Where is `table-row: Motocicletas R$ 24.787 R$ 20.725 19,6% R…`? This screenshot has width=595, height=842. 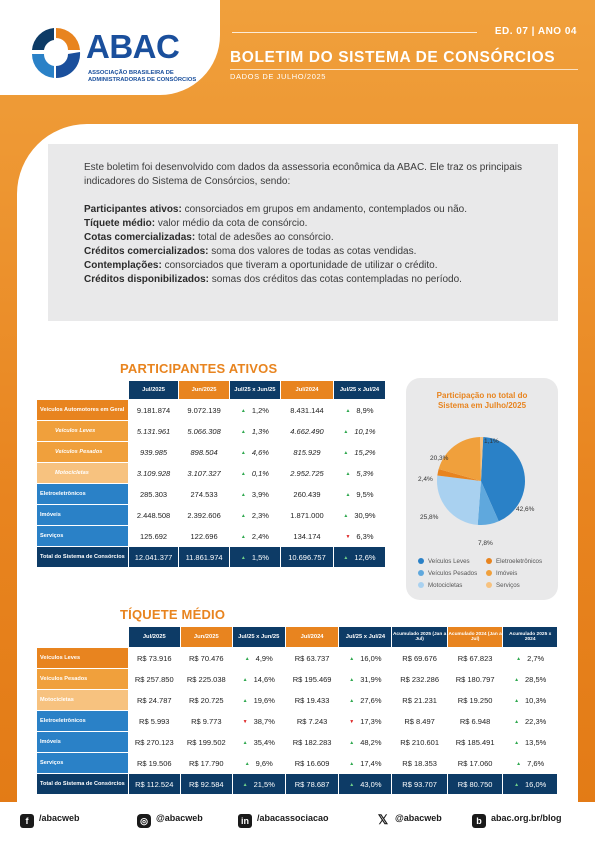
table-row: Motocicletas R$ 24.787 R$ 20.725 19,6% R… is located at coordinates (297, 700).